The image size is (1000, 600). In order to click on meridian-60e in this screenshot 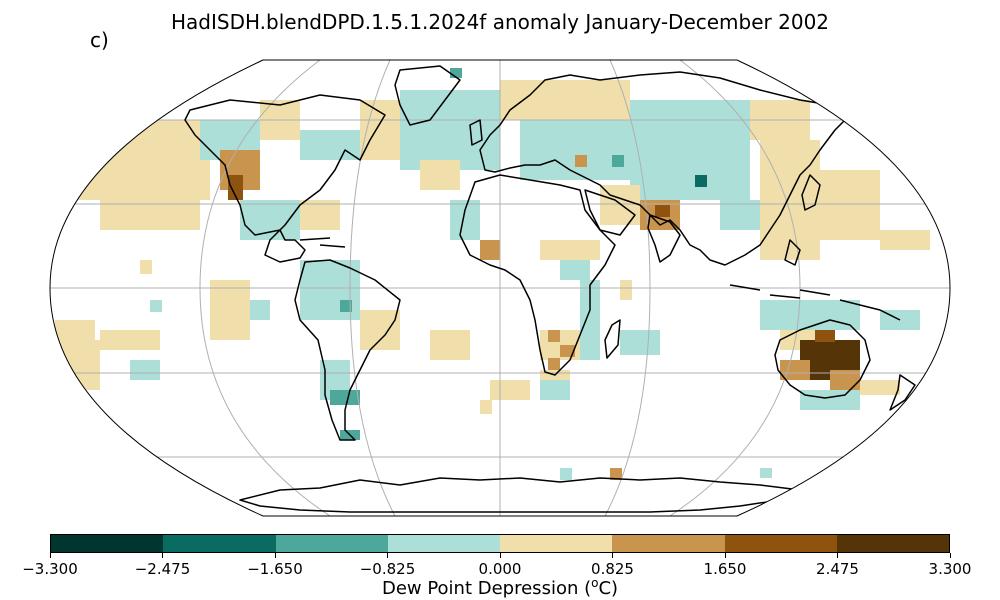, I will do `click(627, 288)`.